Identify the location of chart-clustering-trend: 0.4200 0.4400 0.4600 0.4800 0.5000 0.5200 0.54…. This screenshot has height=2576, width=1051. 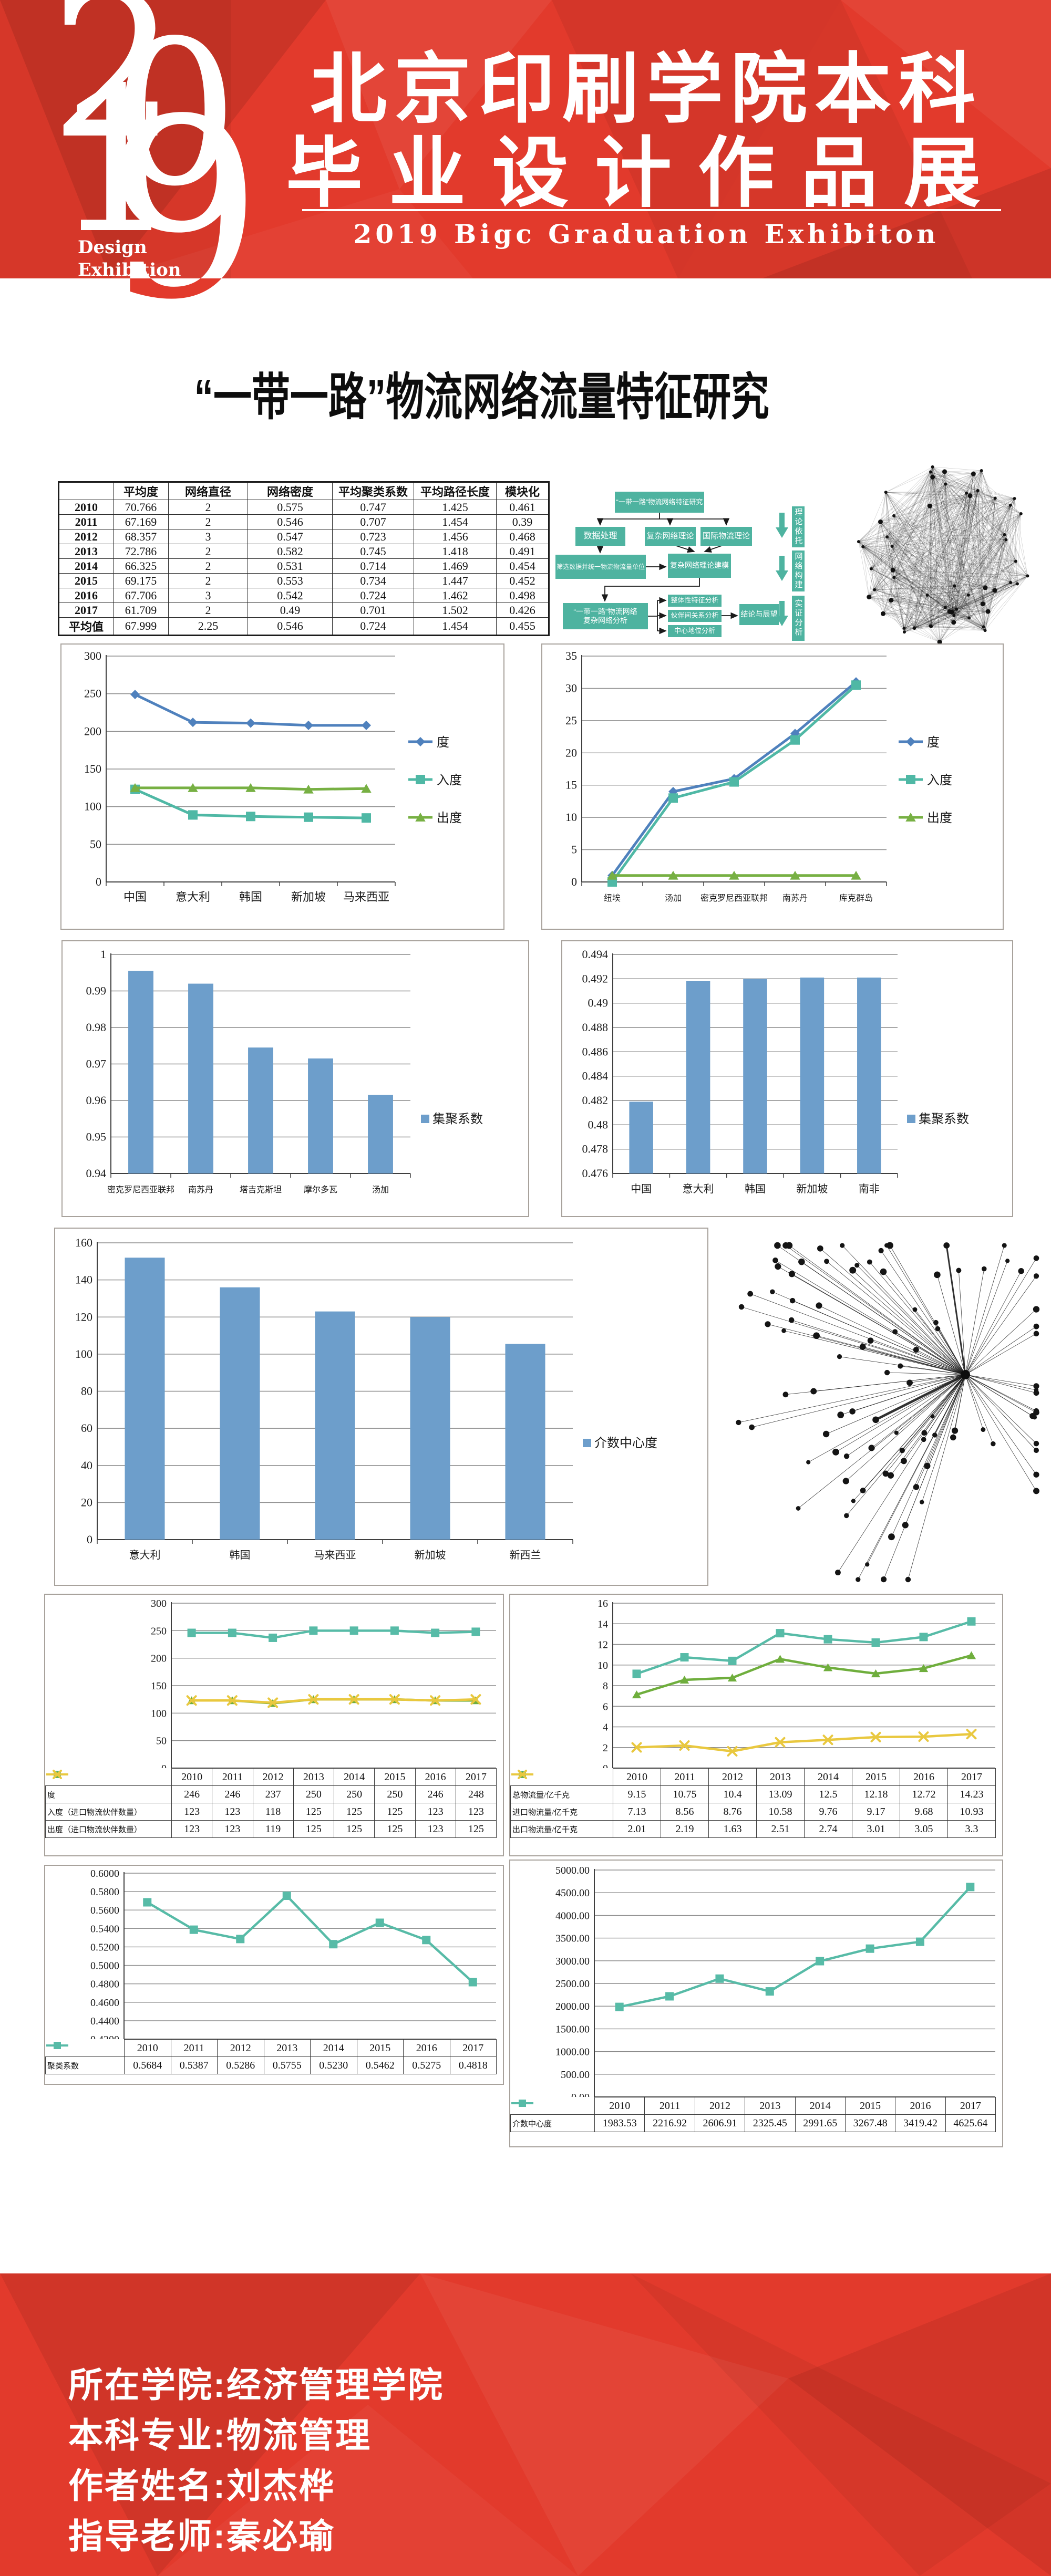
(274, 1975).